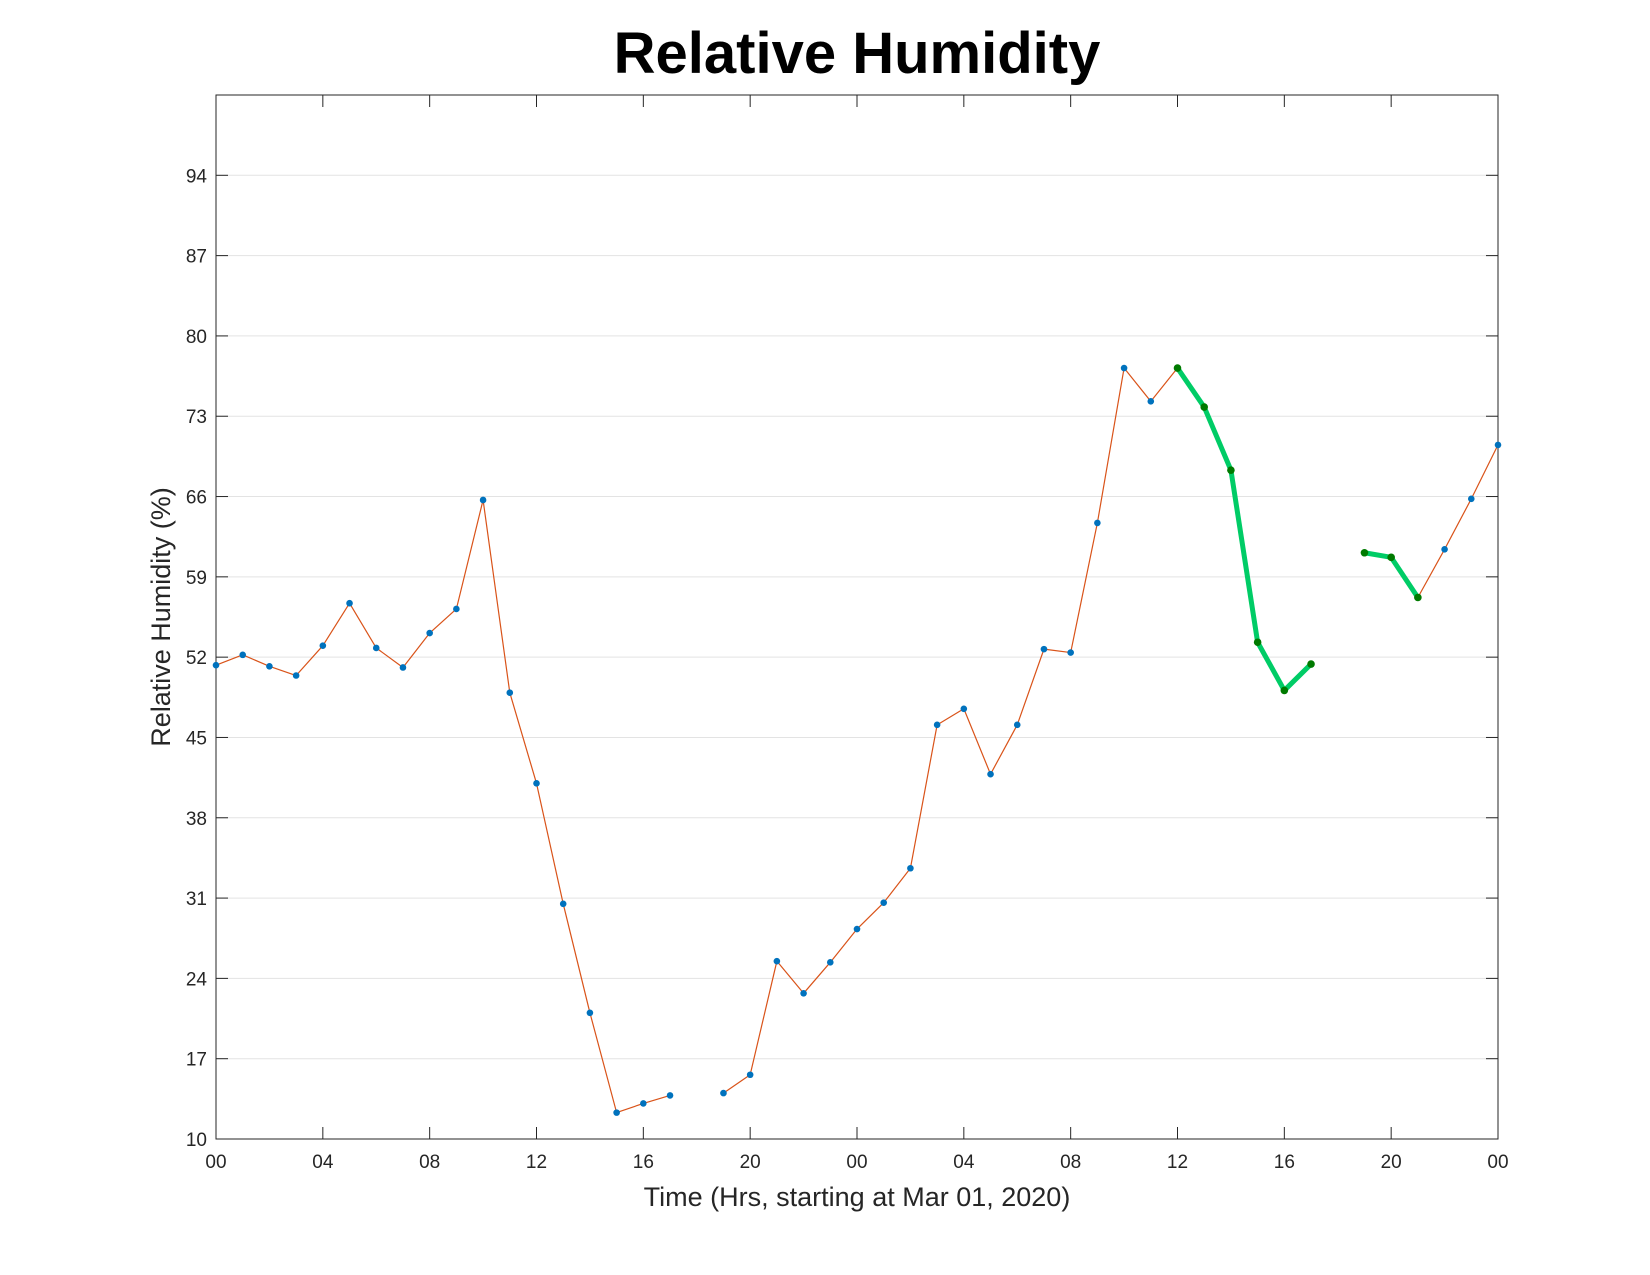 The width and height of the screenshot is (1650, 1275). Describe the element at coordinates (196, 1060) in the screenshot. I see `y-tick-label: 17` at that location.